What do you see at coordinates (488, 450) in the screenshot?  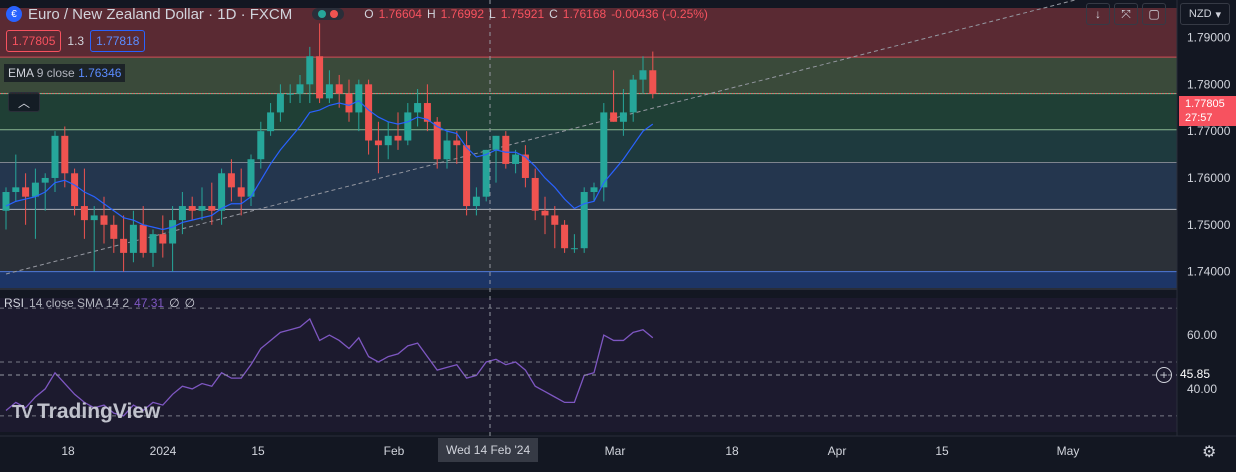 I see `crosshair-time-label: Wed 14 Feb '24` at bounding box center [488, 450].